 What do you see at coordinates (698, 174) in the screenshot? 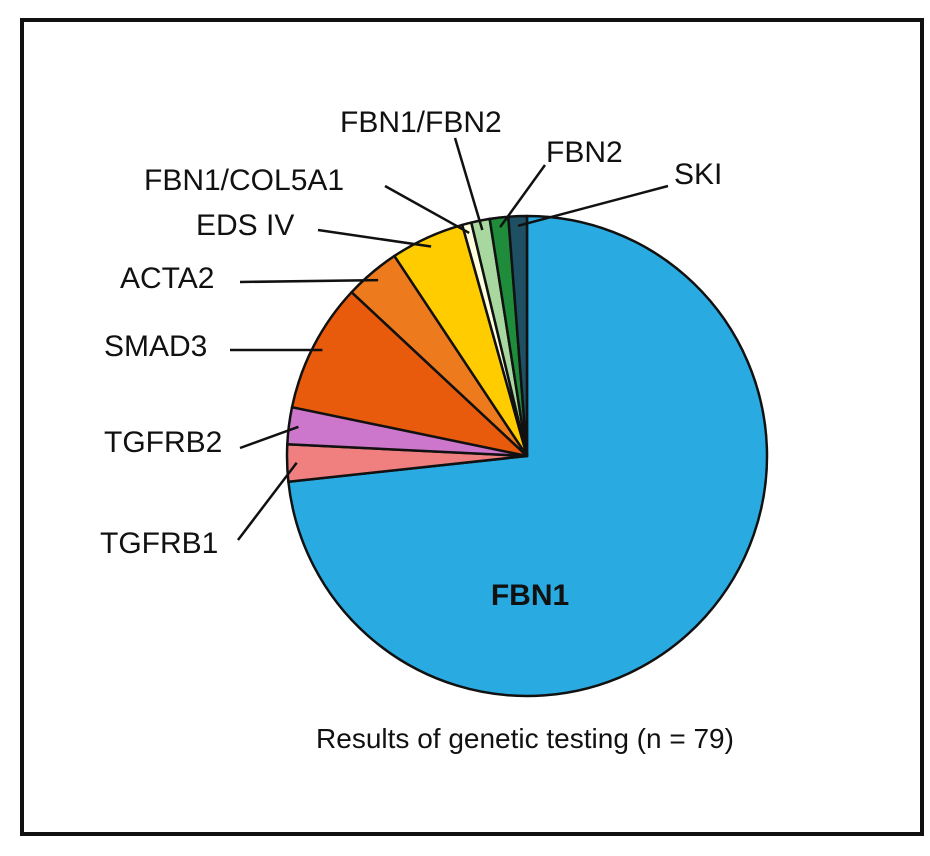
I see `slice-label-ski: SKI` at bounding box center [698, 174].